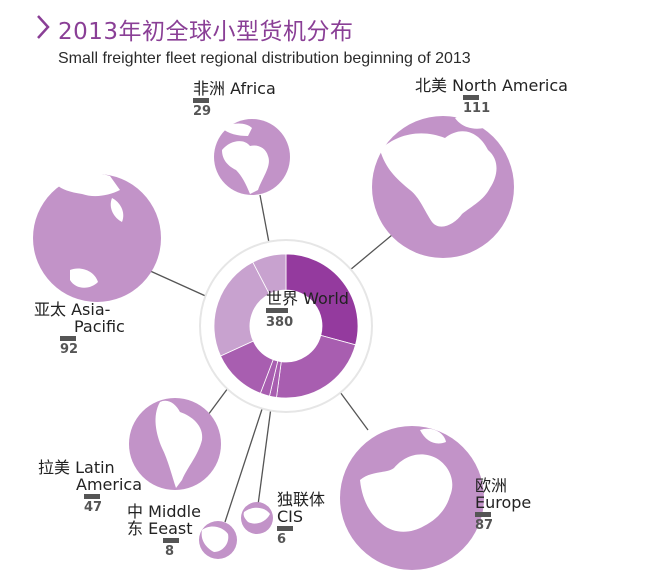  What do you see at coordinates (179, 284) in the screenshot?
I see `connector-asia-pacific` at bounding box center [179, 284].